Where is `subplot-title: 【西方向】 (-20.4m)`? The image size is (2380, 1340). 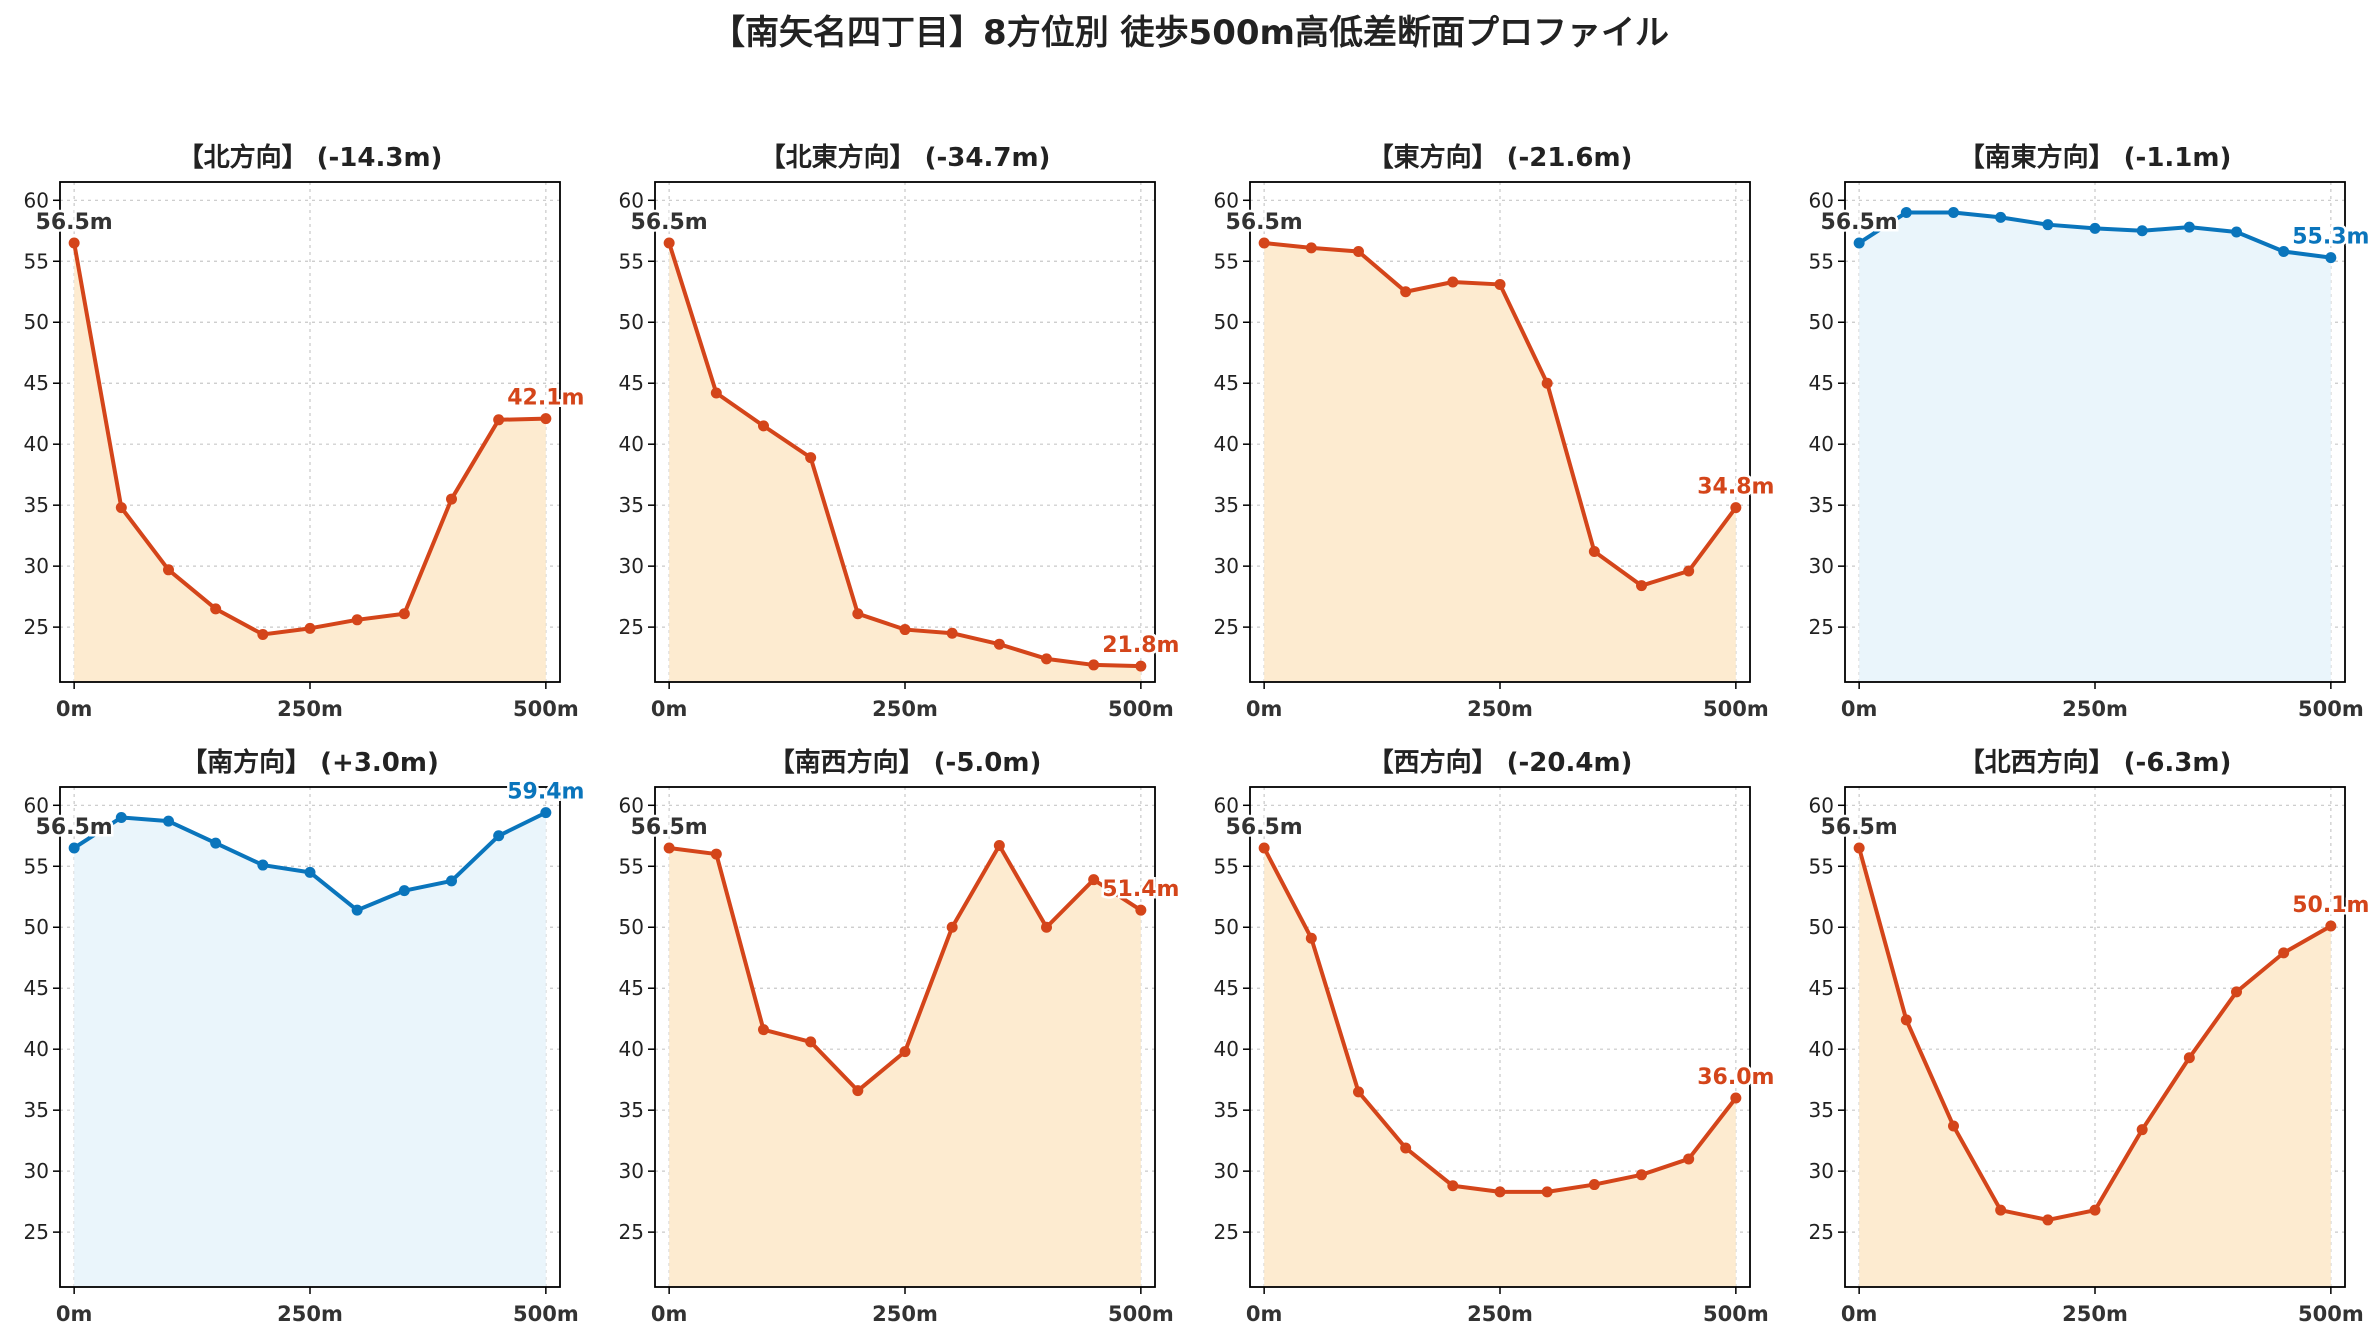
subplot-title: 【西方向】 (-20.4m) is located at coordinates (1500, 762).